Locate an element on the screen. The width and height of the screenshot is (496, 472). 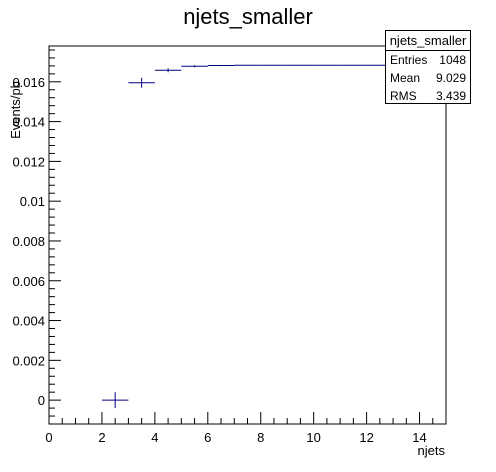
y-axis: 0 0.002 0.004 0.006 0.008 0.01 0.012 0.014 0.016 is located at coordinates (36, 237).